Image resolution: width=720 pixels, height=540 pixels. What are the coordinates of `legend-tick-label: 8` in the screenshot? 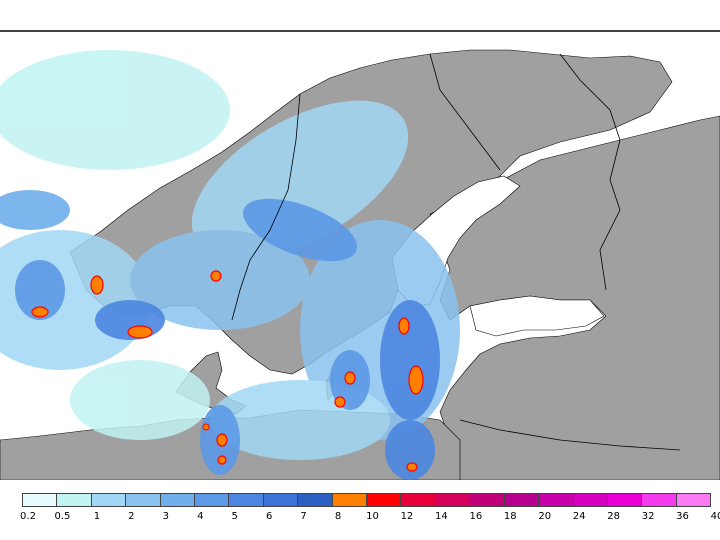 It's located at (338, 516).